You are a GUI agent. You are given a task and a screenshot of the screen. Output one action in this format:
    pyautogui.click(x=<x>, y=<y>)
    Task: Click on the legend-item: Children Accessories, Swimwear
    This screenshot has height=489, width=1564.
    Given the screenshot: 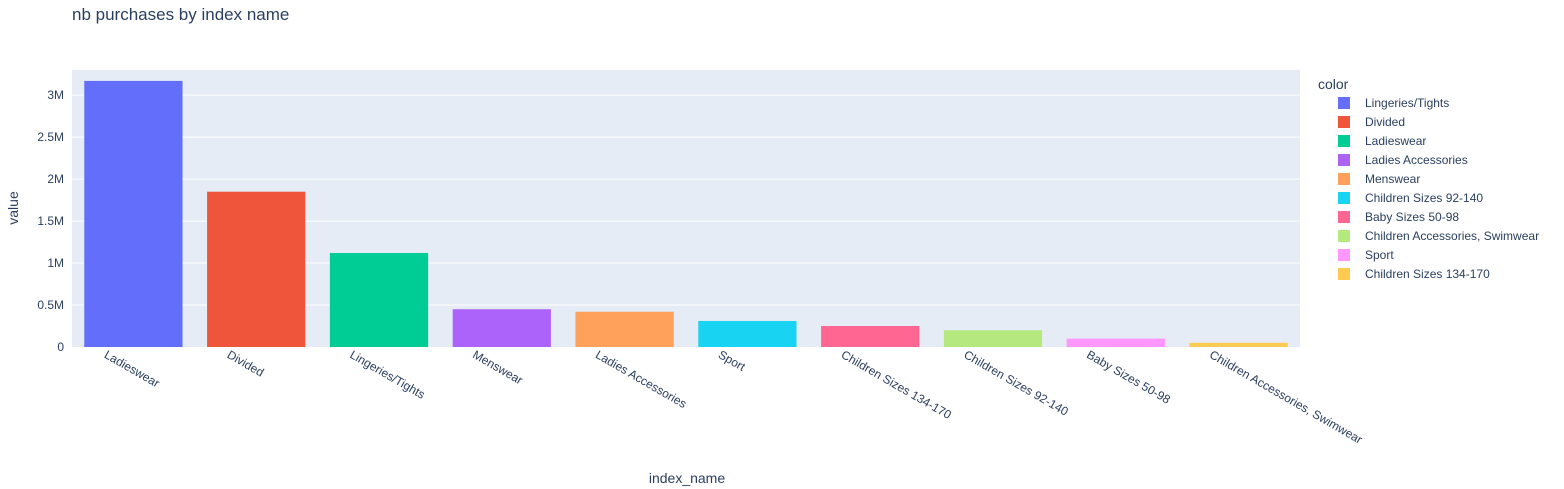 What is the action you would take?
    pyautogui.click(x=1438, y=236)
    